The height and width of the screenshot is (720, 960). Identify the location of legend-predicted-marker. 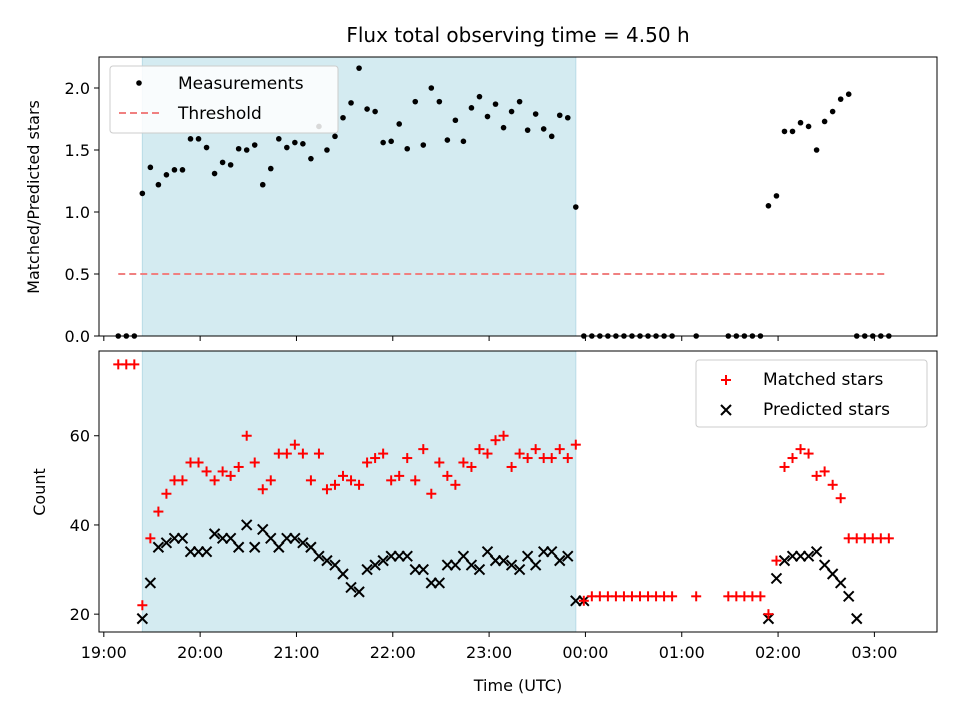
(726, 410).